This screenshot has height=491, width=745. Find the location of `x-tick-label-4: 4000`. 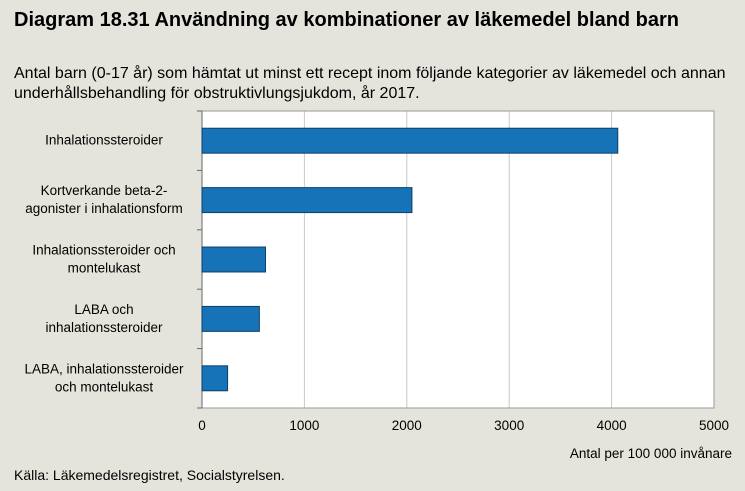

x-tick-label-4: 4000 is located at coordinates (612, 425).